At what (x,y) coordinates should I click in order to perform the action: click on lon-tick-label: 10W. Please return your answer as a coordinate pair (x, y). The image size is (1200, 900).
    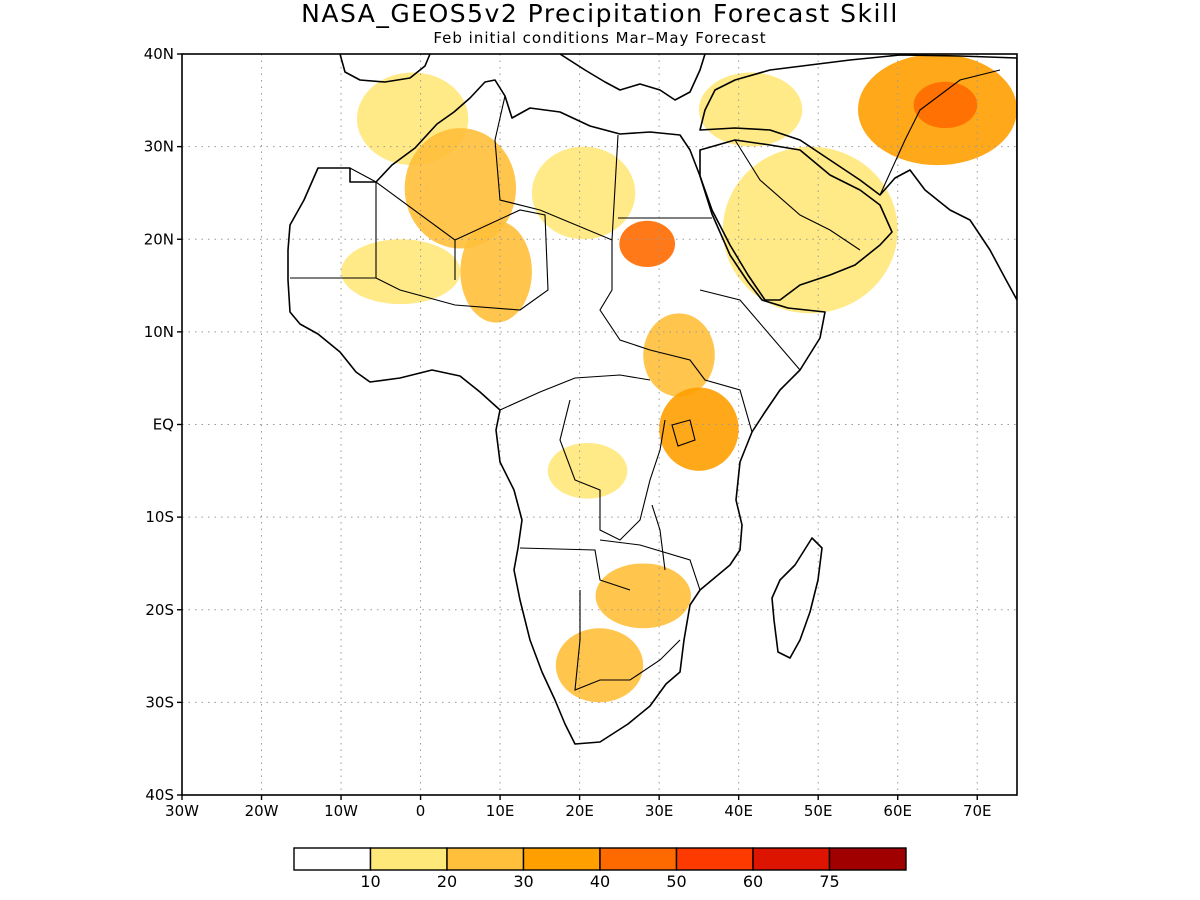
    Looking at the image, I should click on (341, 811).